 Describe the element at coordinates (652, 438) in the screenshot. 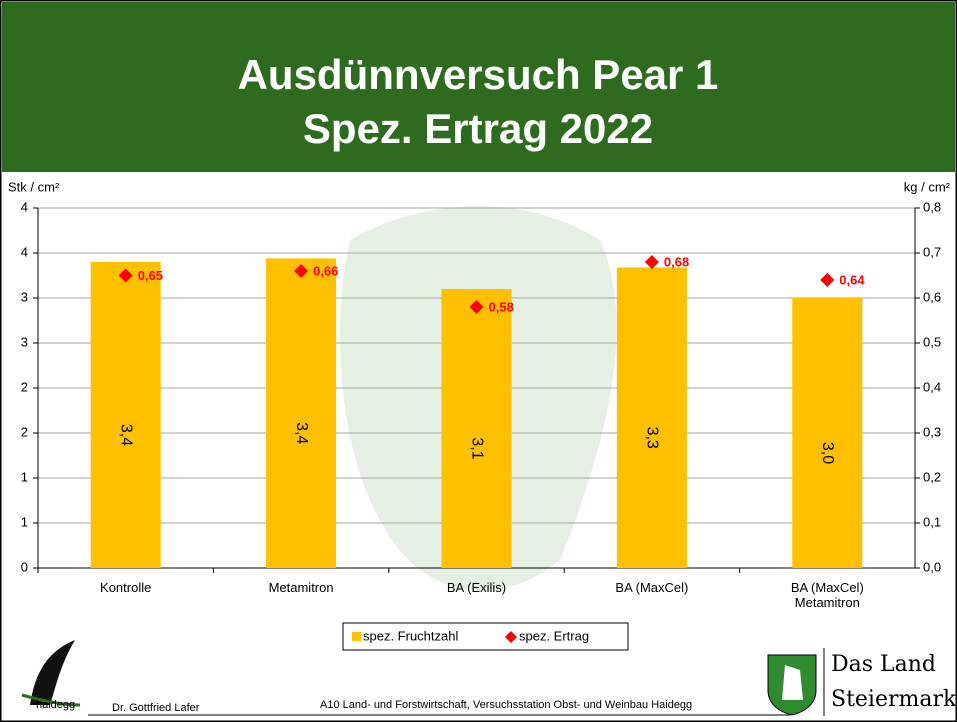

I see `bar-value-label: 3,3` at that location.